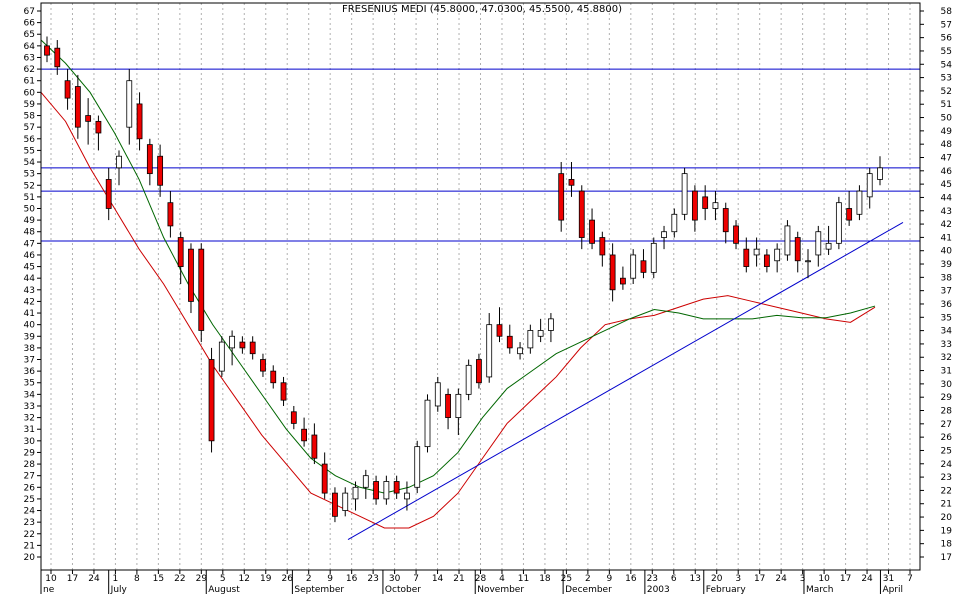 Image resolution: width=964 pixels, height=595 pixels. What do you see at coordinates (946, 491) in the screenshot?
I see `right-tick-label: 22` at bounding box center [946, 491].